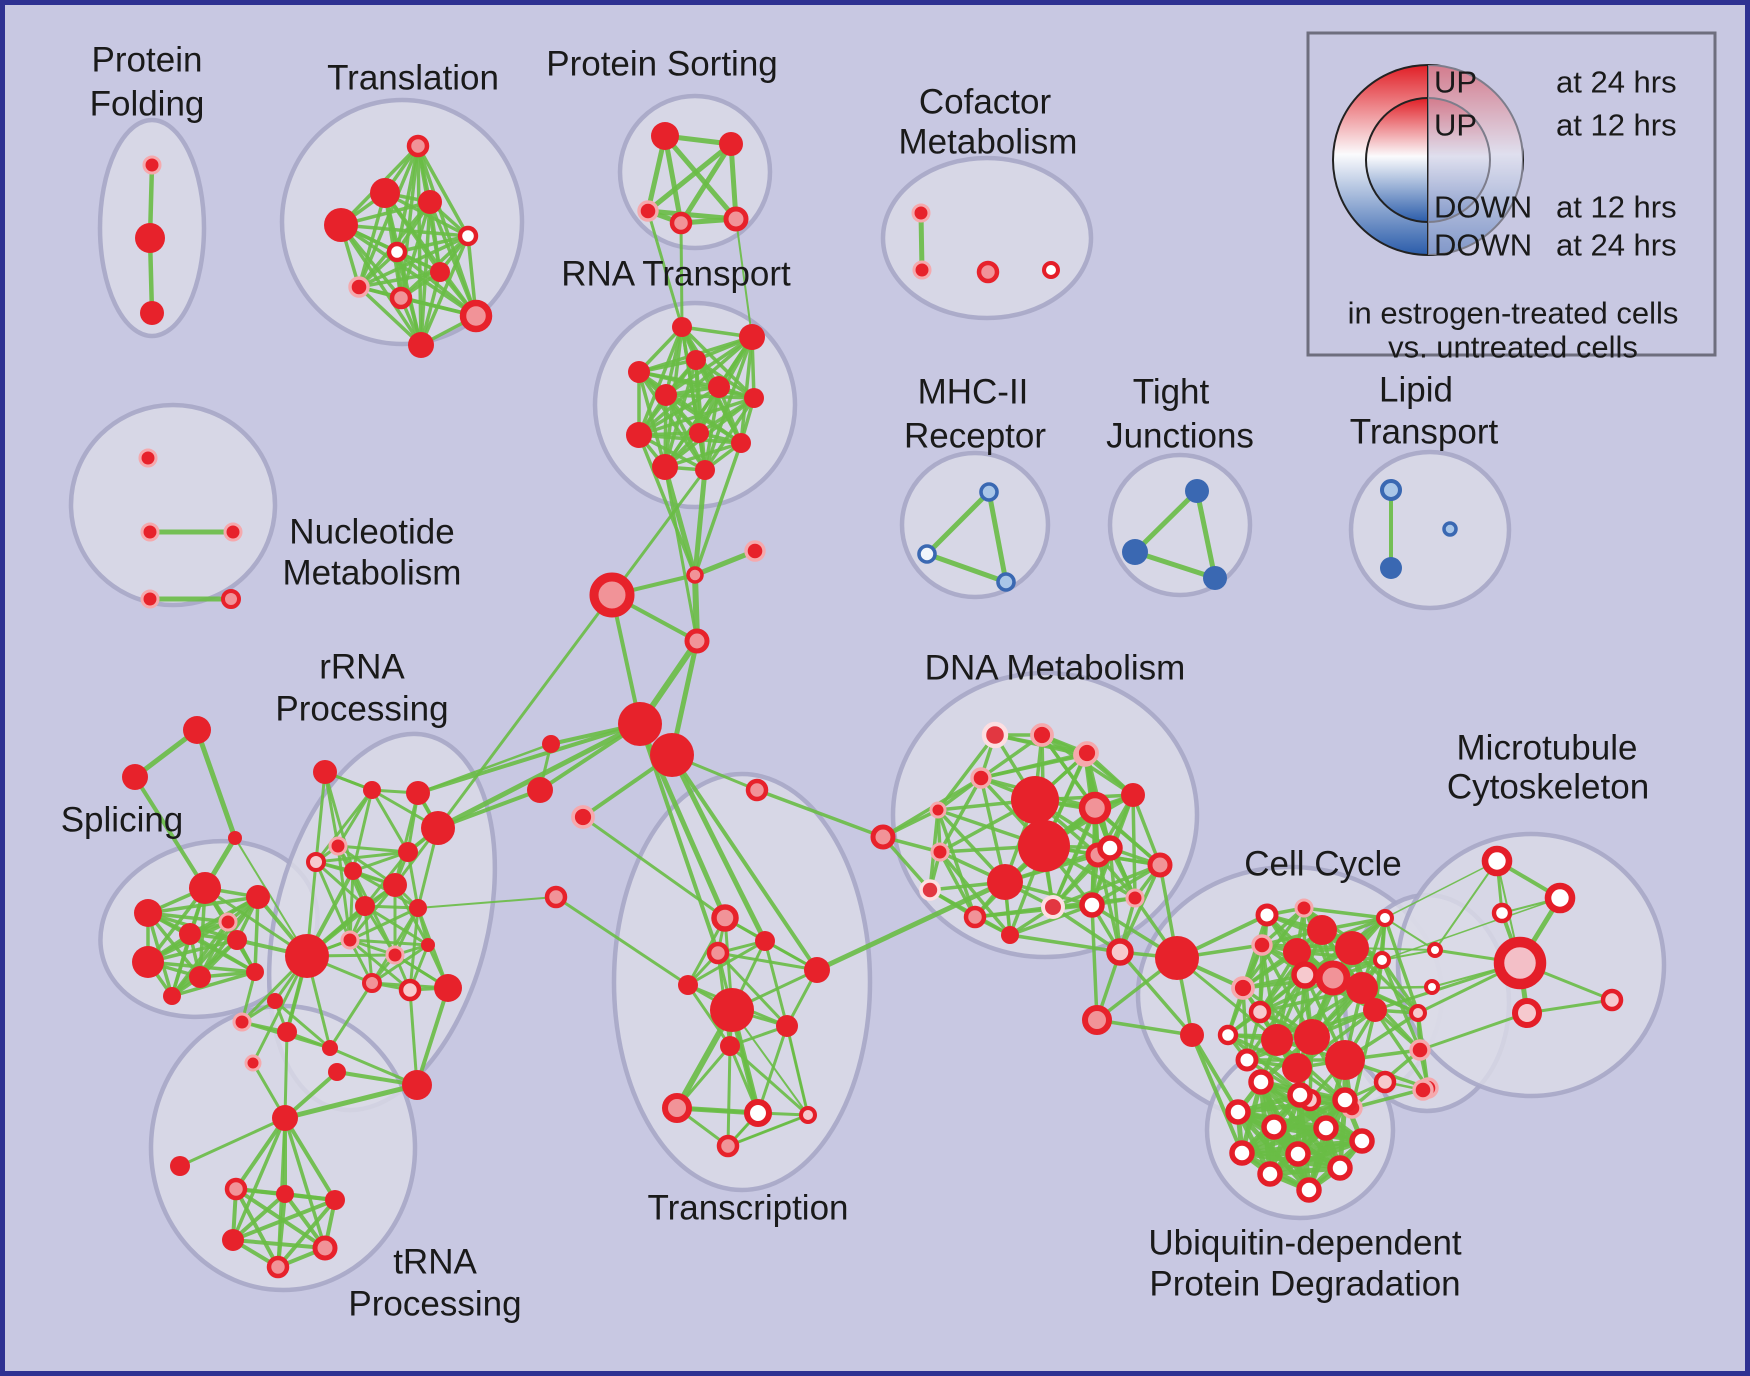  What do you see at coordinates (1305, 1243) in the screenshot?
I see `cluster-label-ubiquitin-degradation: Ubiquitin-dependent` at bounding box center [1305, 1243].